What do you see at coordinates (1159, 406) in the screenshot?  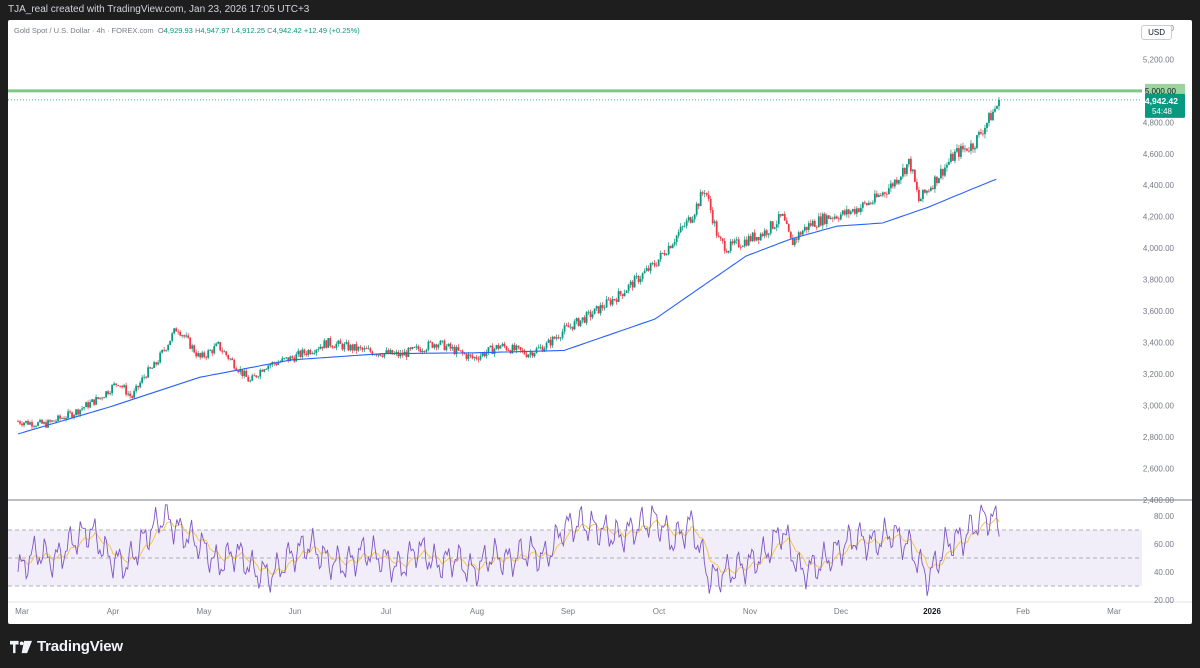 I see `price-tick-label: 3,000.00` at bounding box center [1159, 406].